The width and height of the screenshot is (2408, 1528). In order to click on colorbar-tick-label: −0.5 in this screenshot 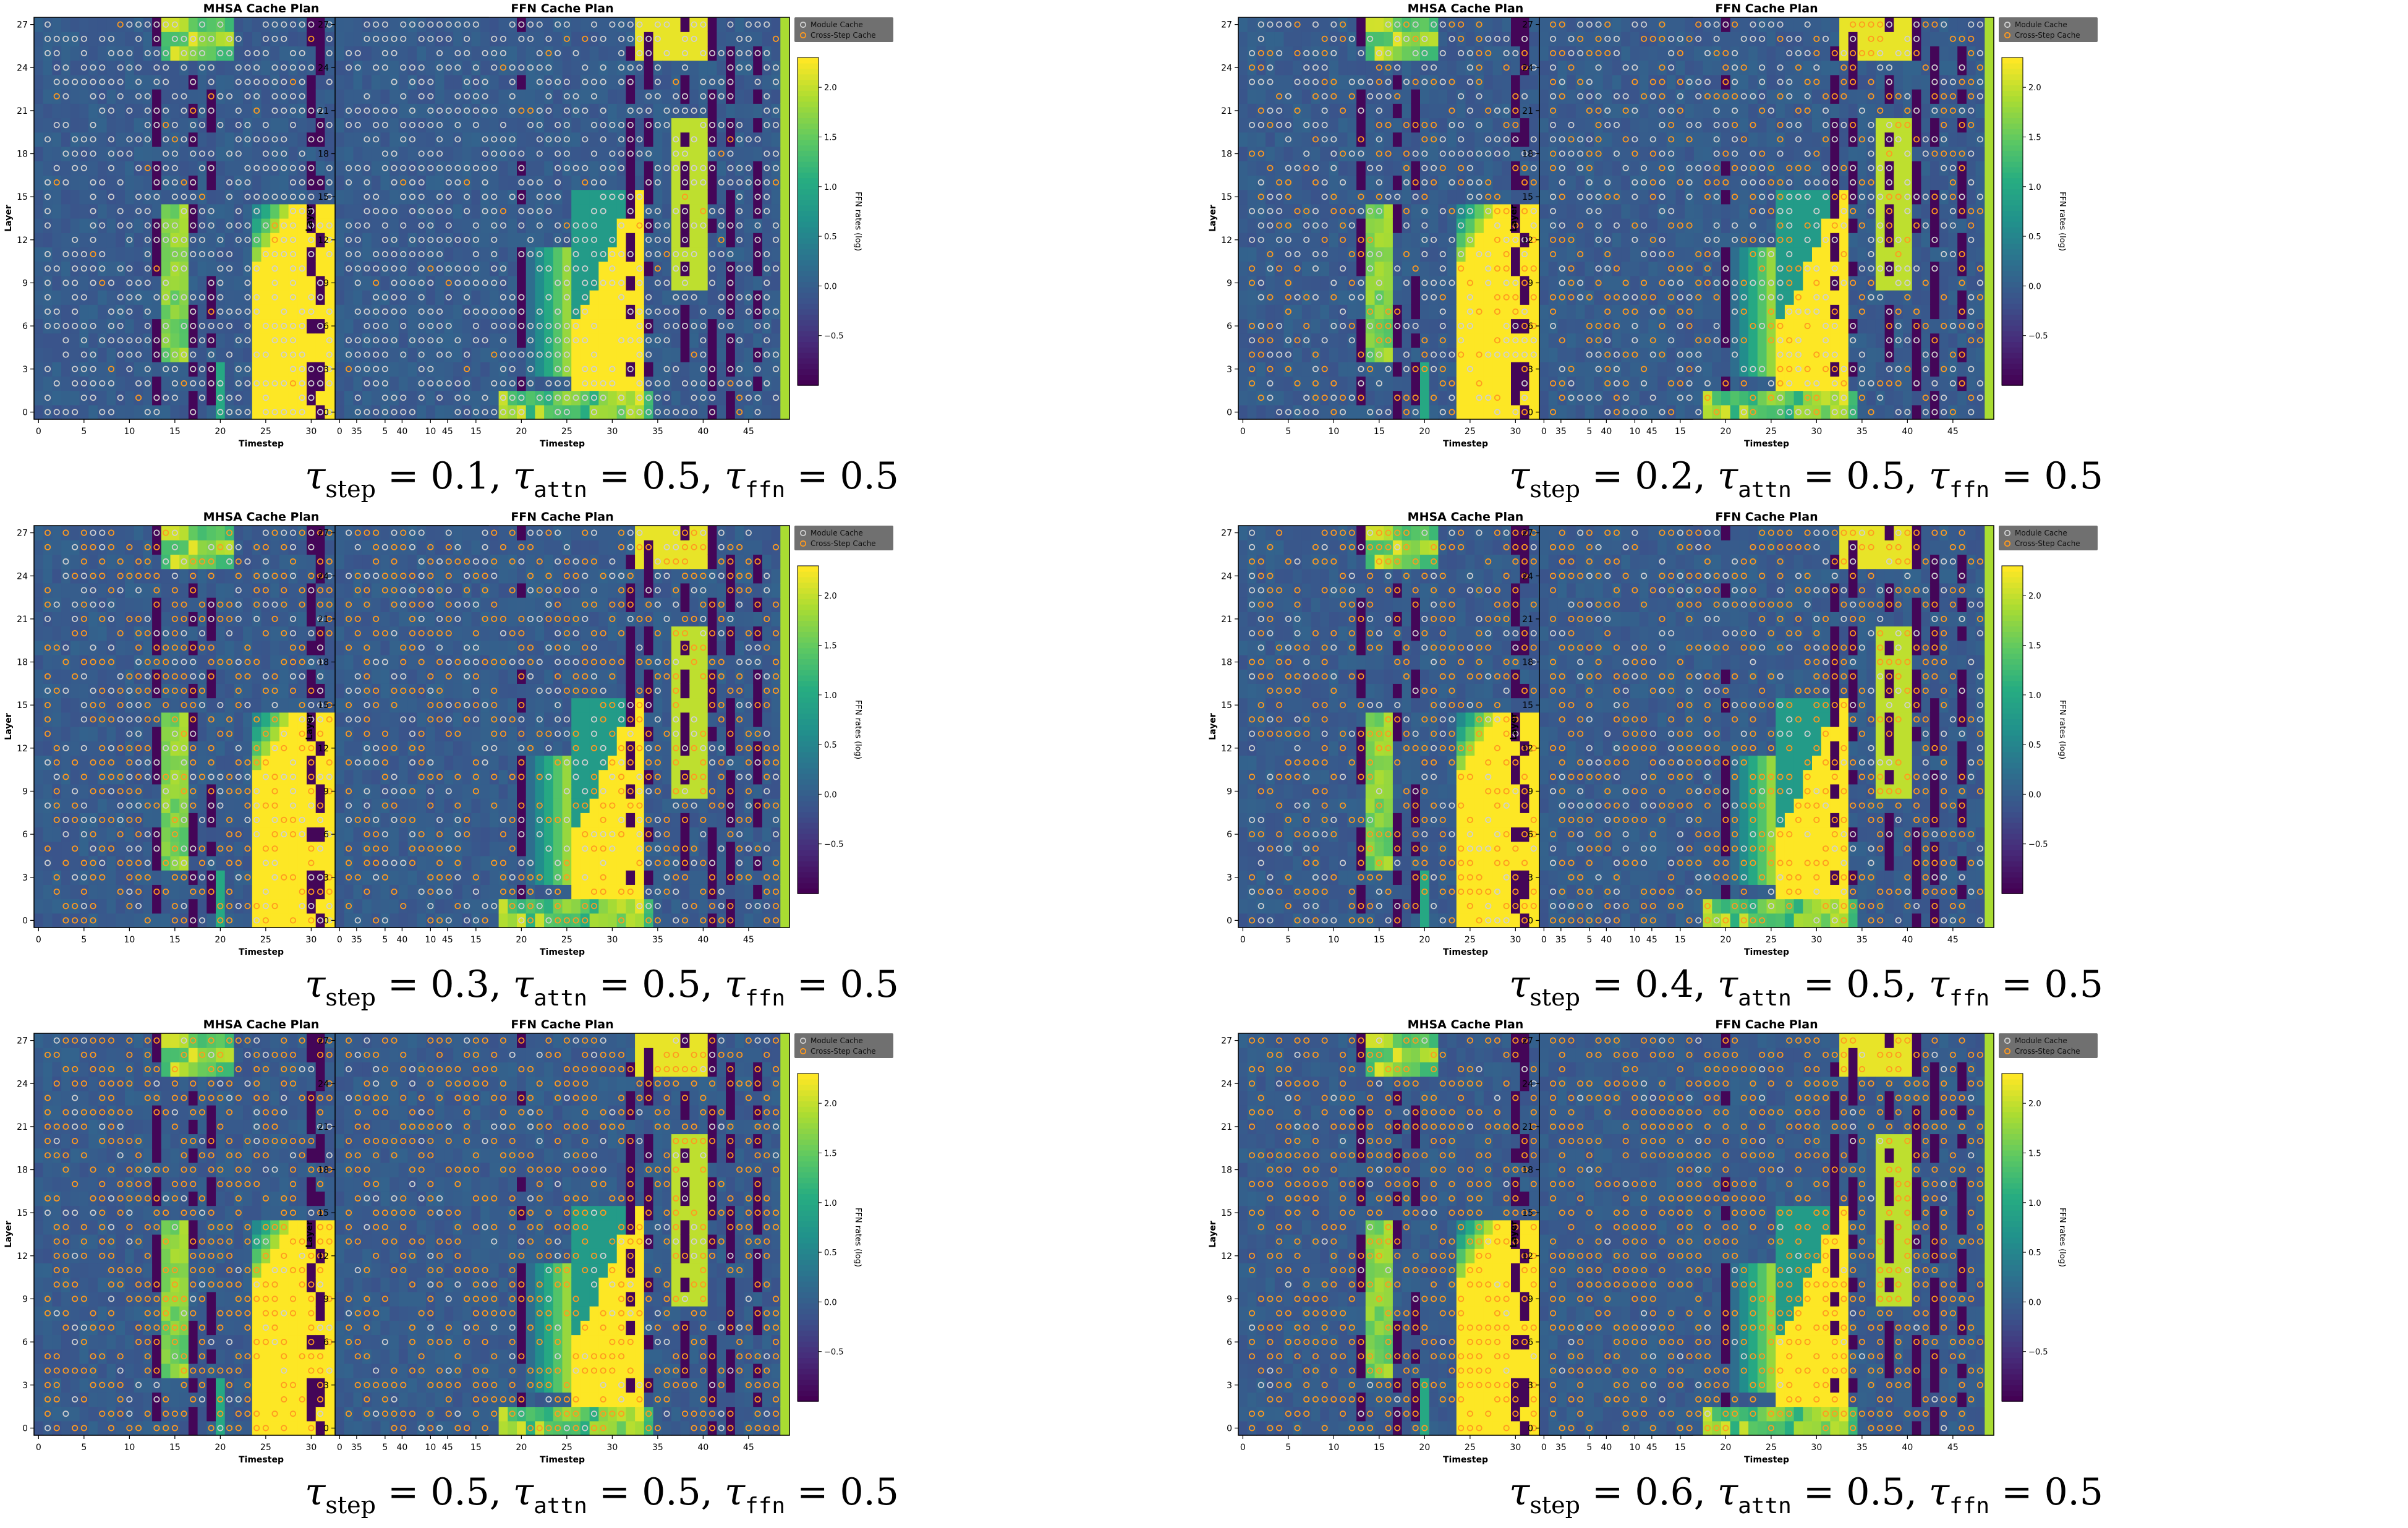, I will do `click(834, 336)`.